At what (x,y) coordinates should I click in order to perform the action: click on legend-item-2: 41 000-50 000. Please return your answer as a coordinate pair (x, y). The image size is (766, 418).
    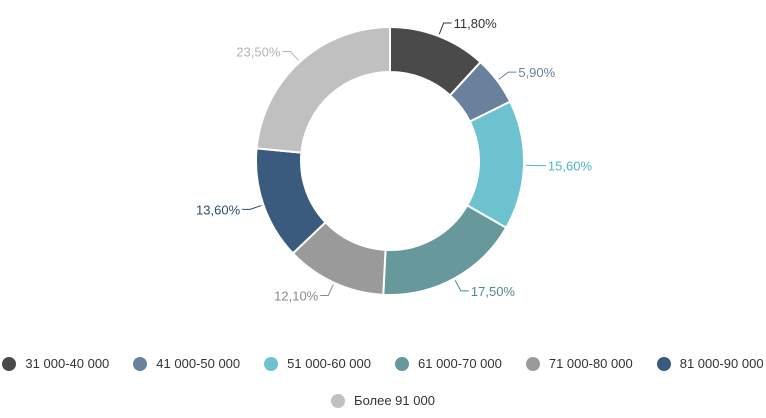
    Looking at the image, I should click on (186, 363).